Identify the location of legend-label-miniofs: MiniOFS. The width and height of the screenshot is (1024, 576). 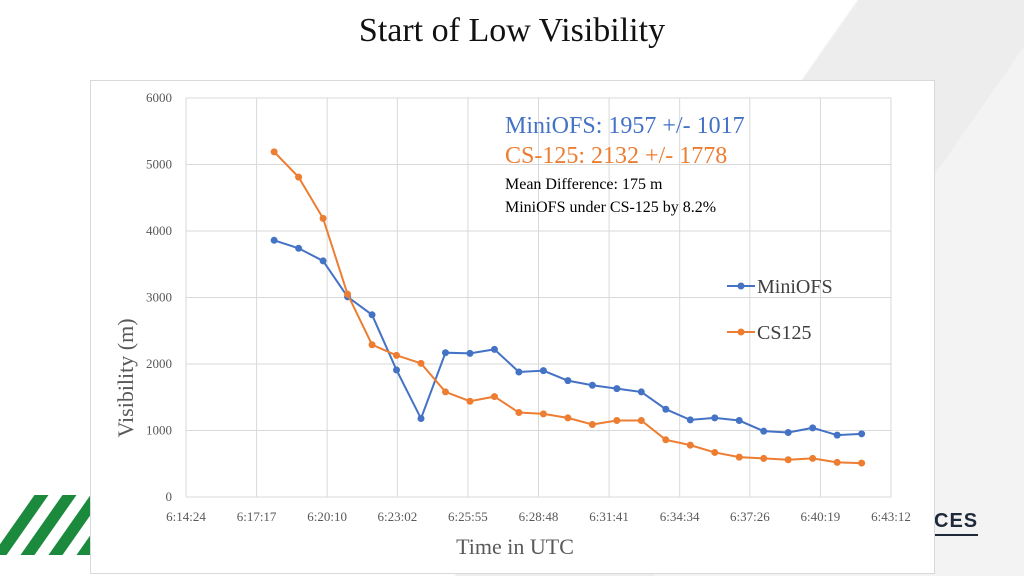
(795, 287).